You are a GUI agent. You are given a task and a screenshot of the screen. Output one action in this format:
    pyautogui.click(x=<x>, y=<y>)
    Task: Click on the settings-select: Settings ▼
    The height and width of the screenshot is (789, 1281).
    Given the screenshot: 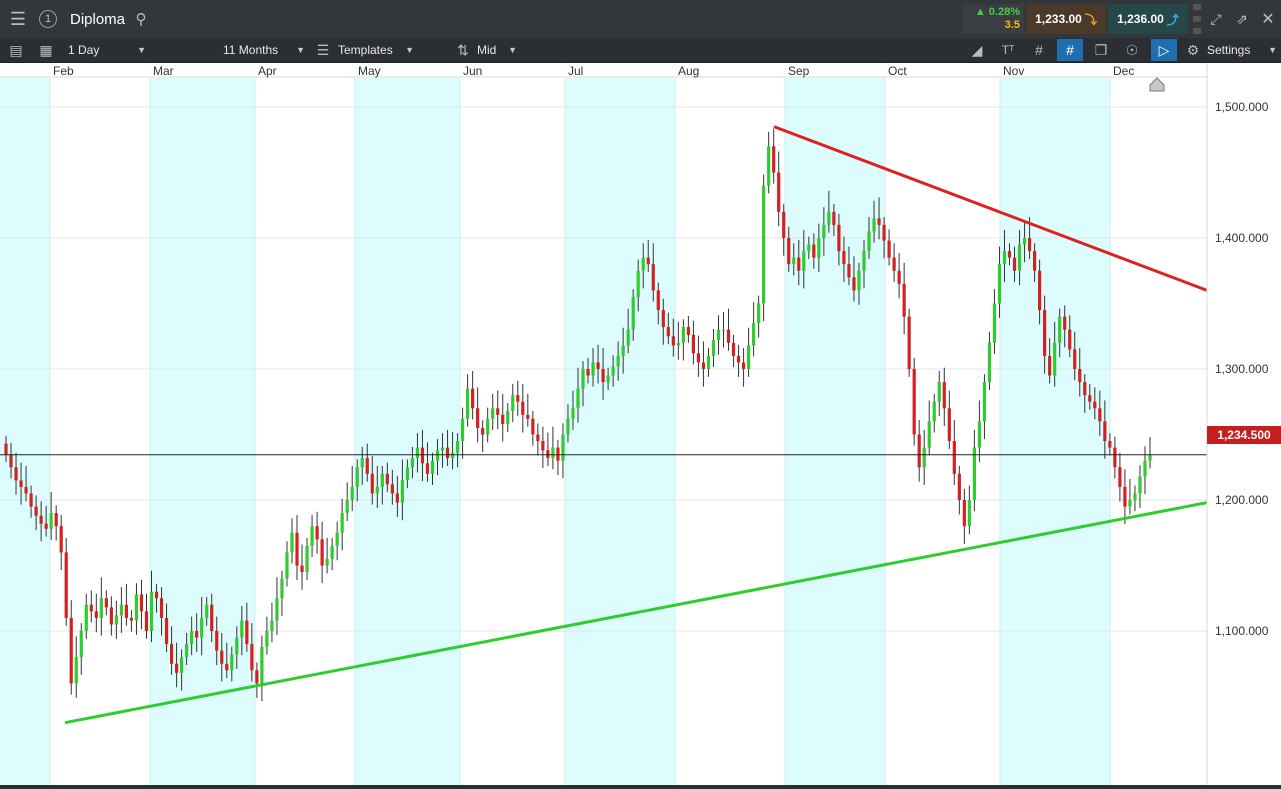 What is the action you would take?
    pyautogui.click(x=1242, y=50)
    